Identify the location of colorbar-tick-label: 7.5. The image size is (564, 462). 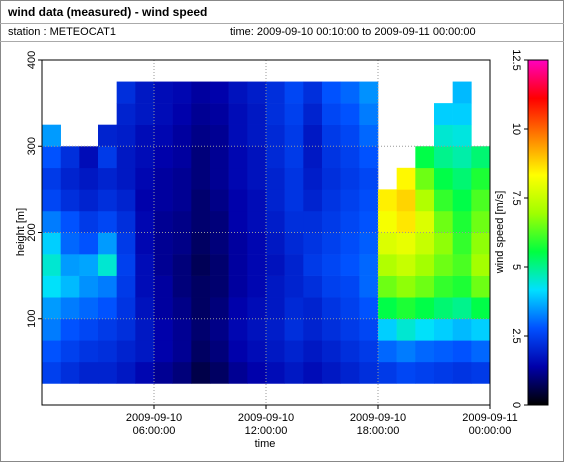
(516, 197).